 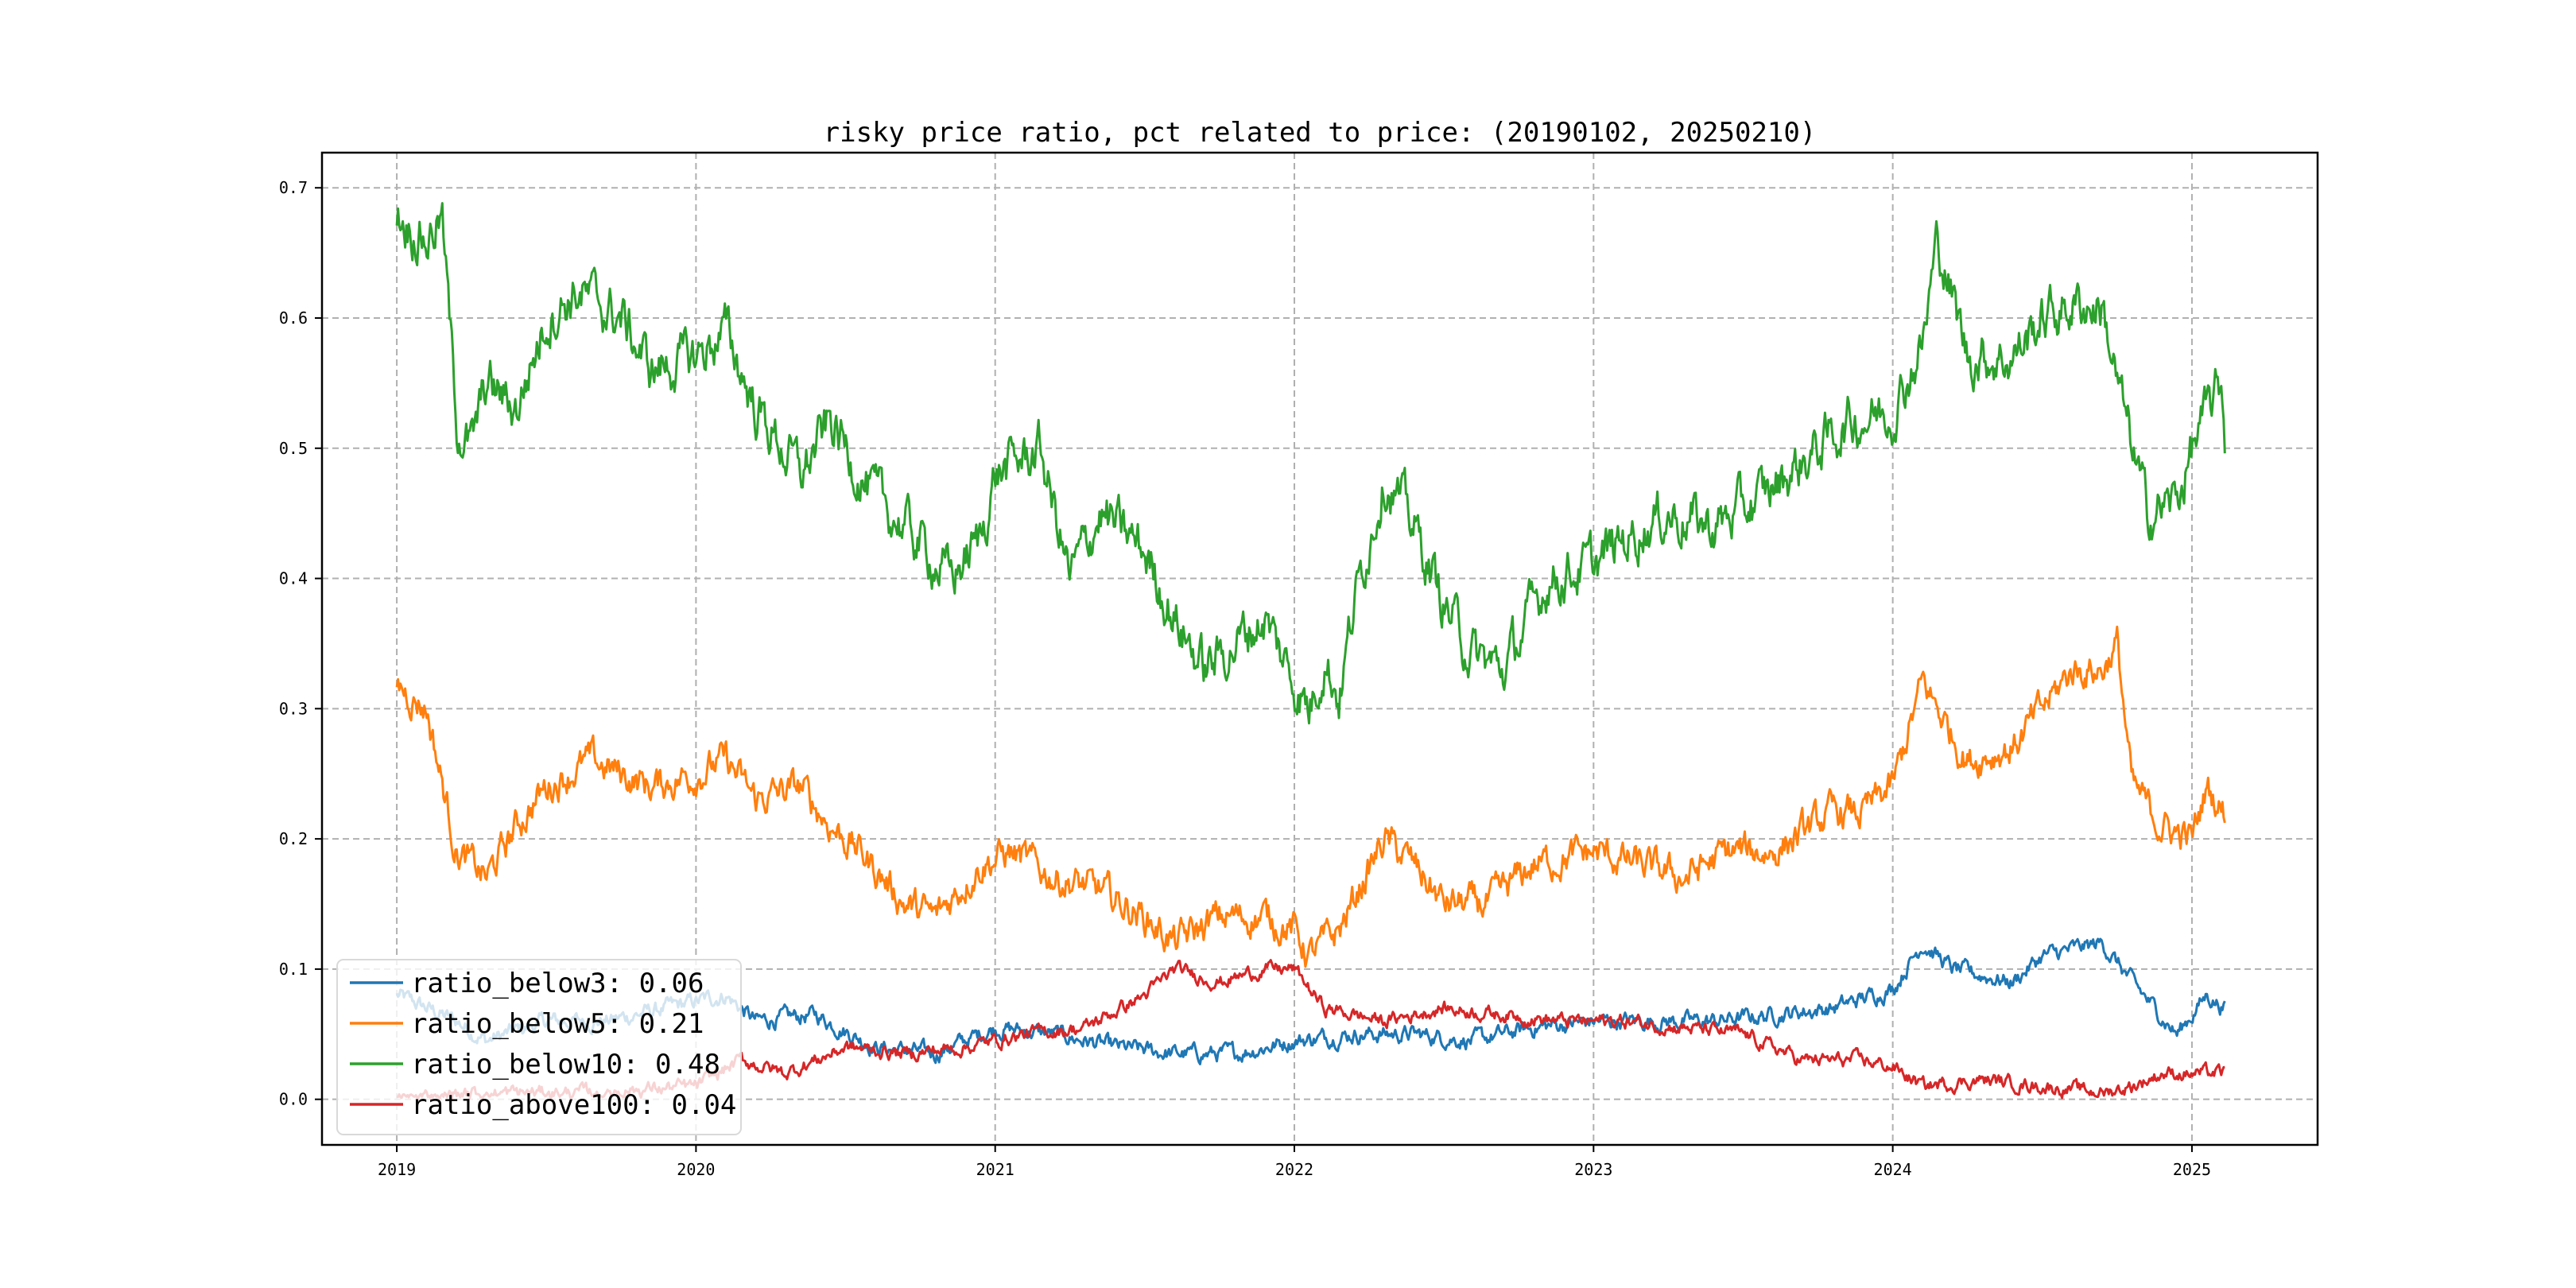 I want to click on y-tick-label: 0.1, so click(x=293, y=969).